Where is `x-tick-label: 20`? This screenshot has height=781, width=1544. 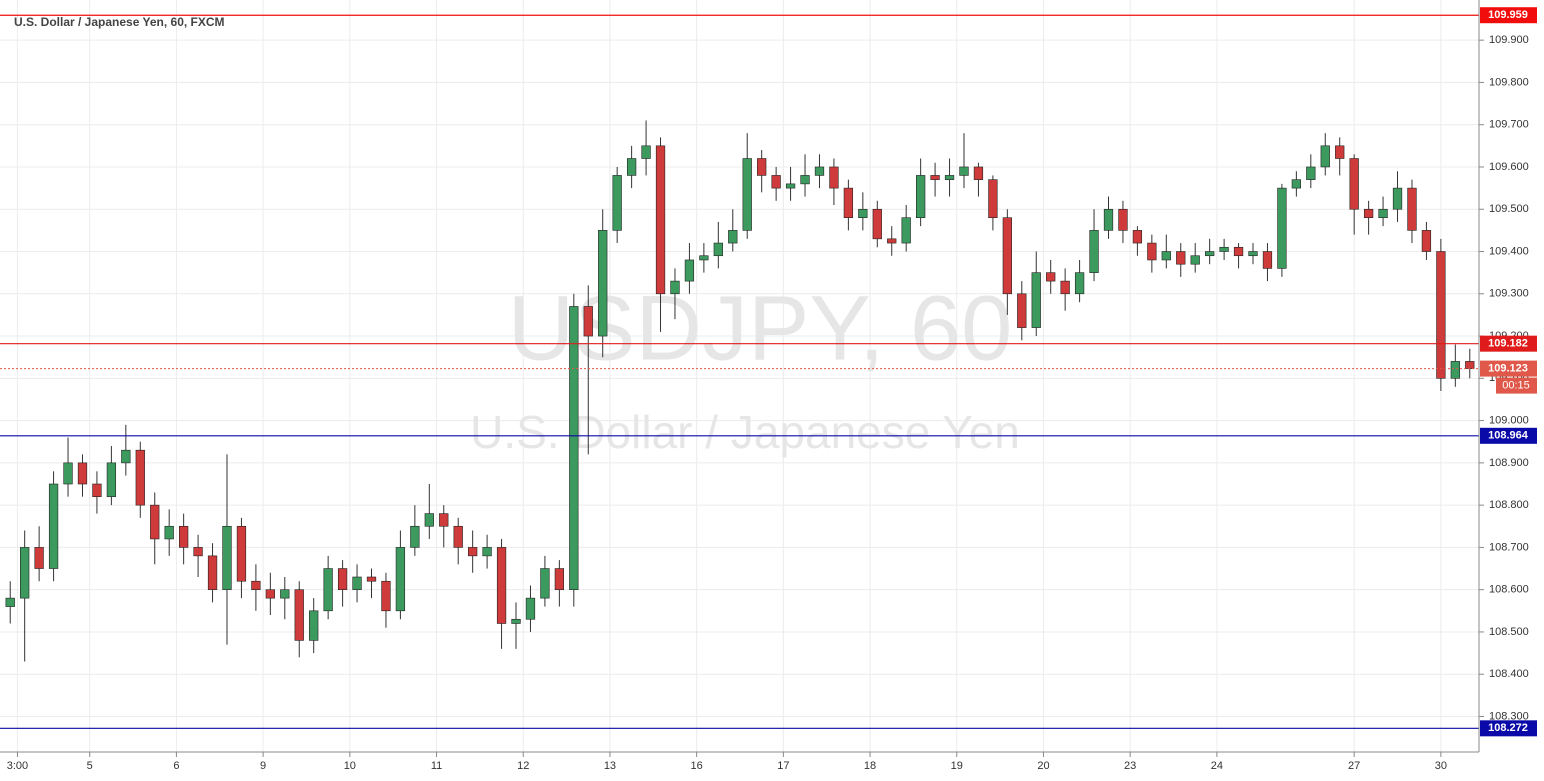
x-tick-label: 20 is located at coordinates (1043, 766).